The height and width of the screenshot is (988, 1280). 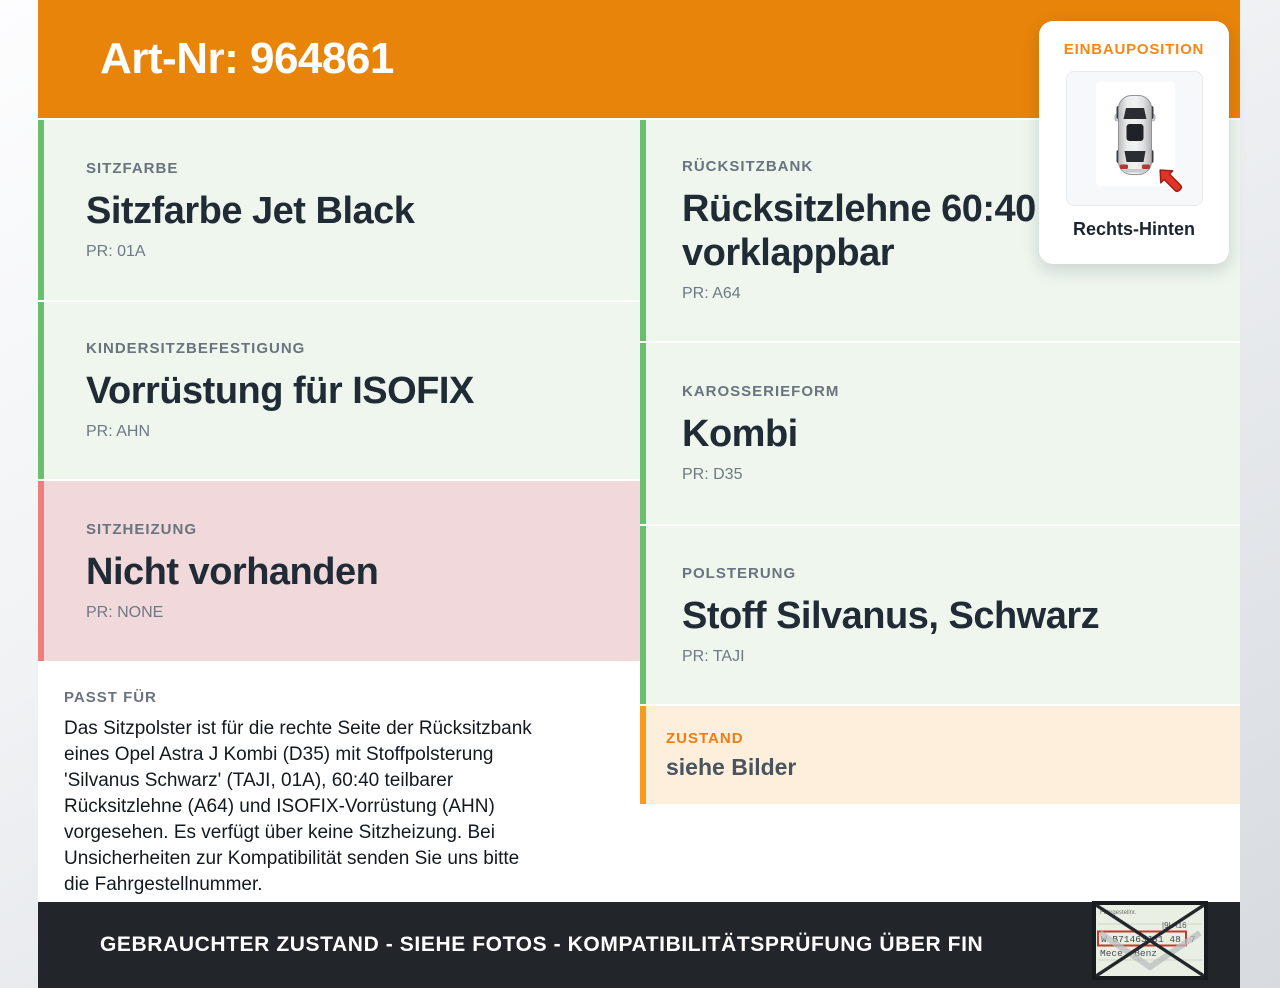 I want to click on card-value: Rücksitzlehne 60:40 vorklappbar, so click(x=859, y=231).